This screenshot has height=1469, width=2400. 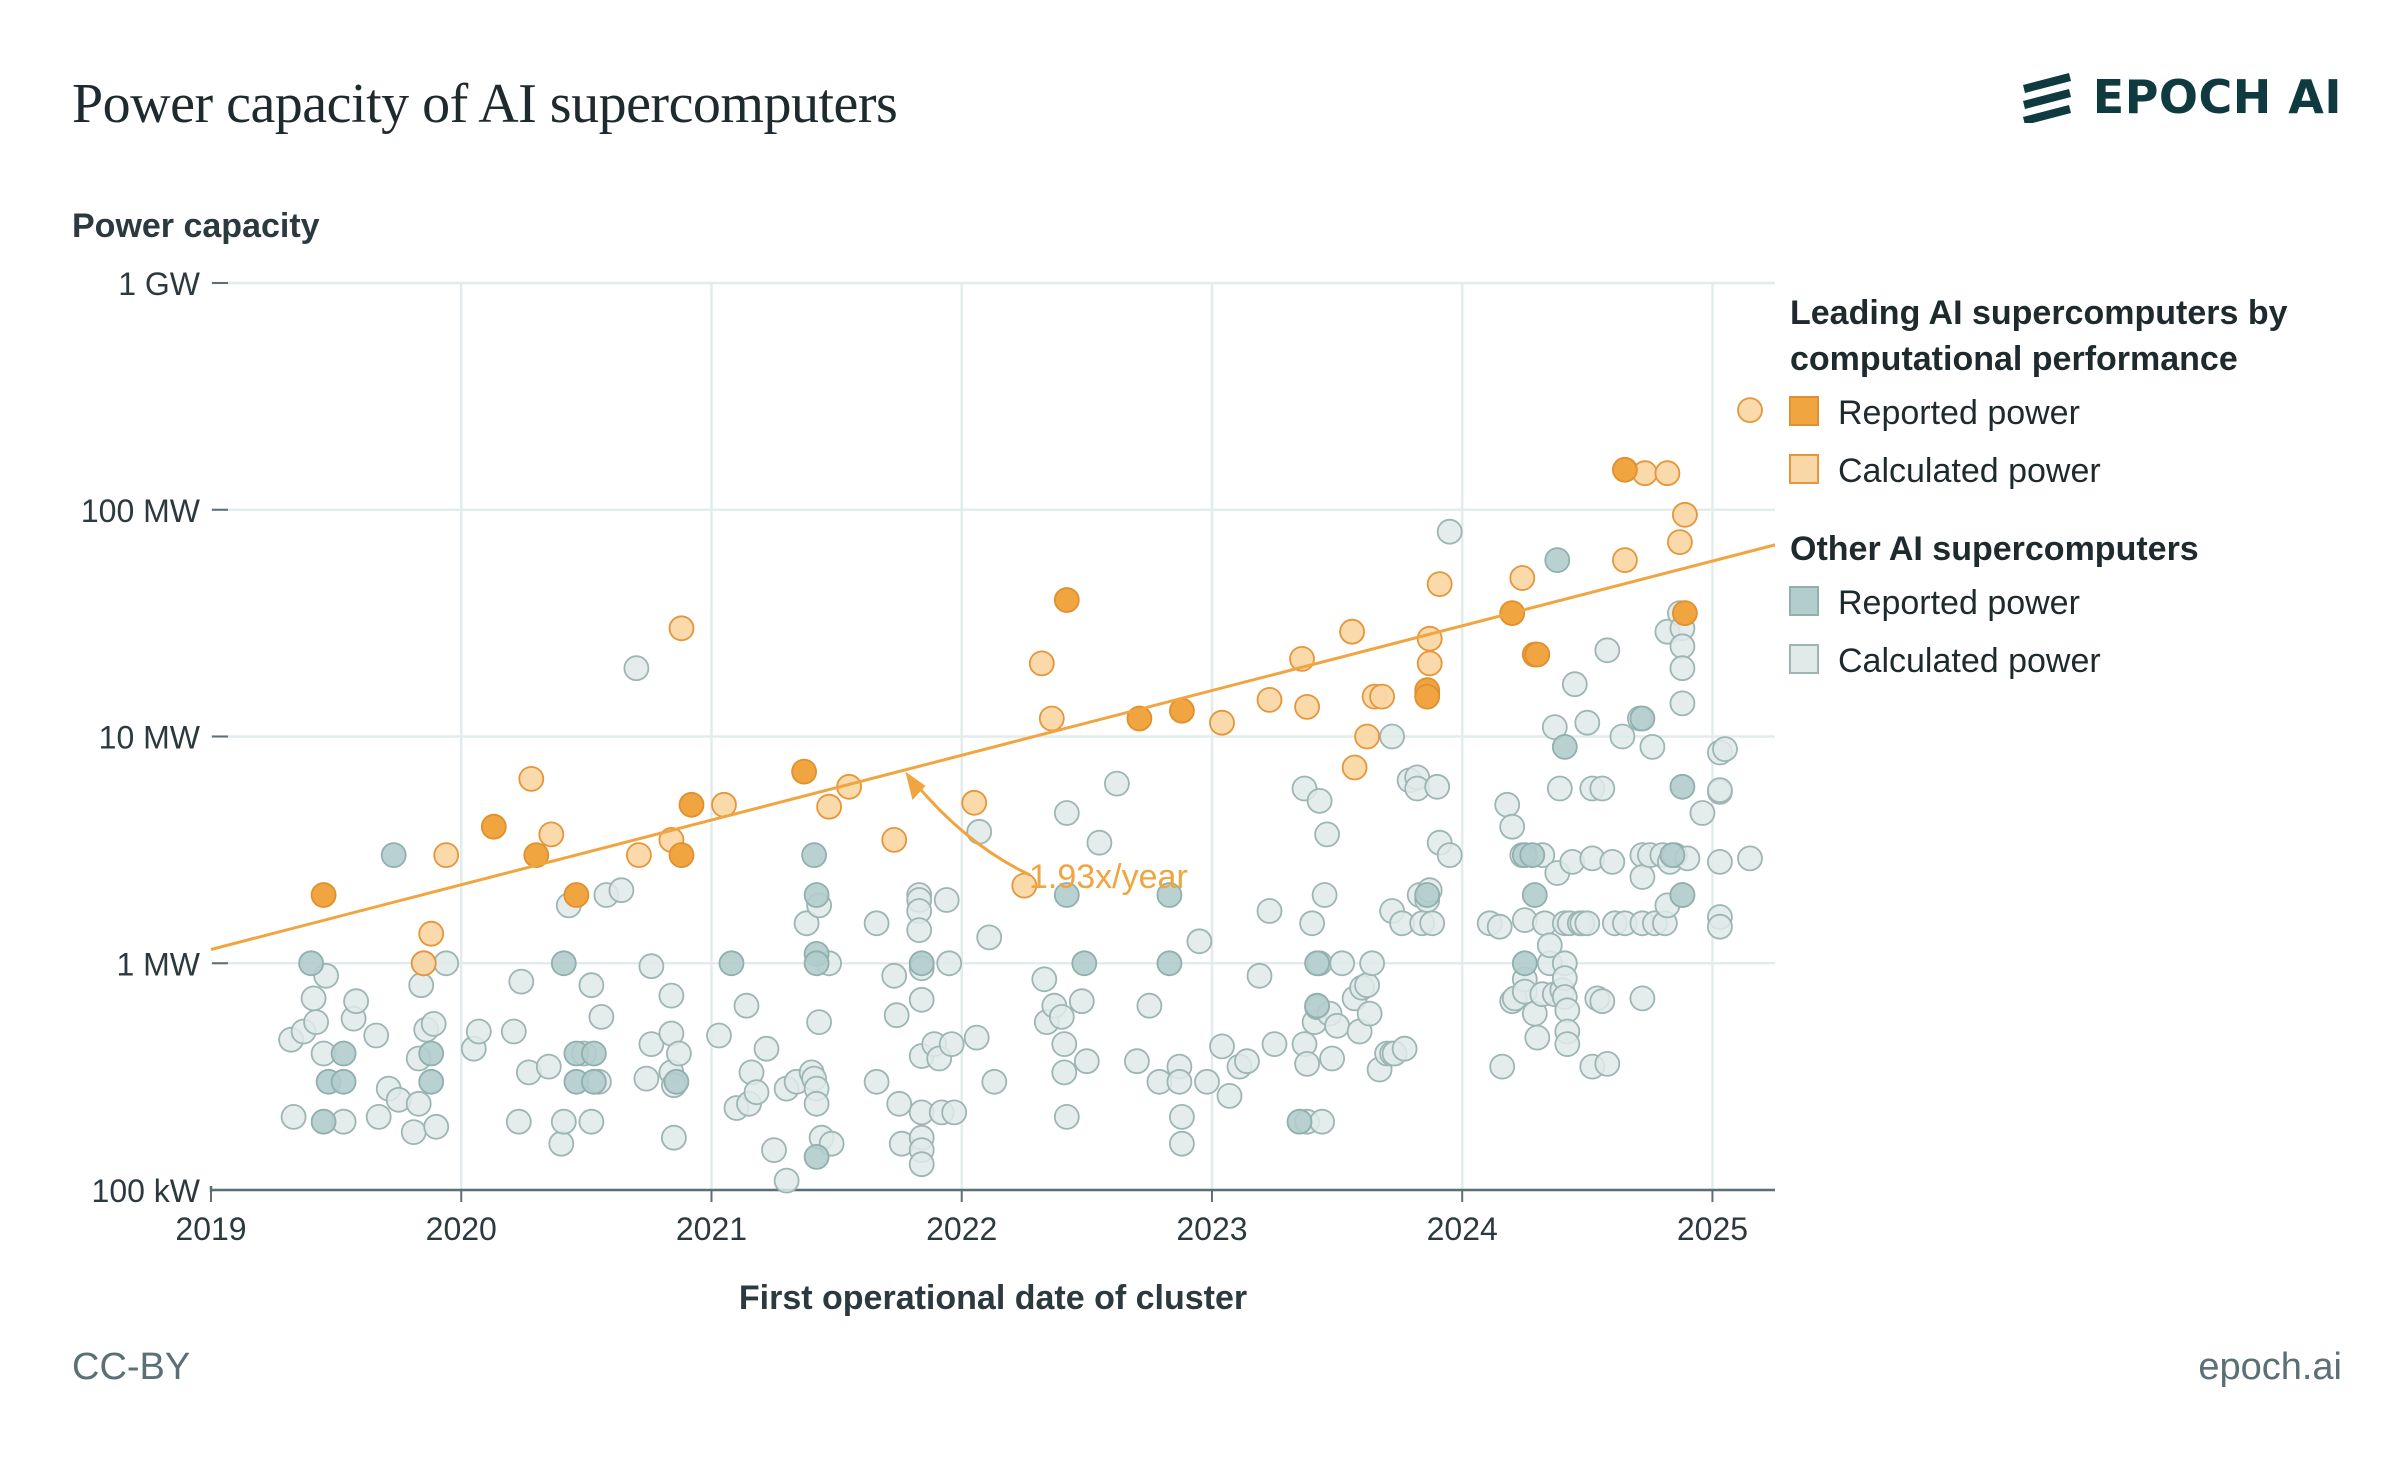 What do you see at coordinates (2217, 97) in the screenshot?
I see `brand-name: EPOCH AI` at bounding box center [2217, 97].